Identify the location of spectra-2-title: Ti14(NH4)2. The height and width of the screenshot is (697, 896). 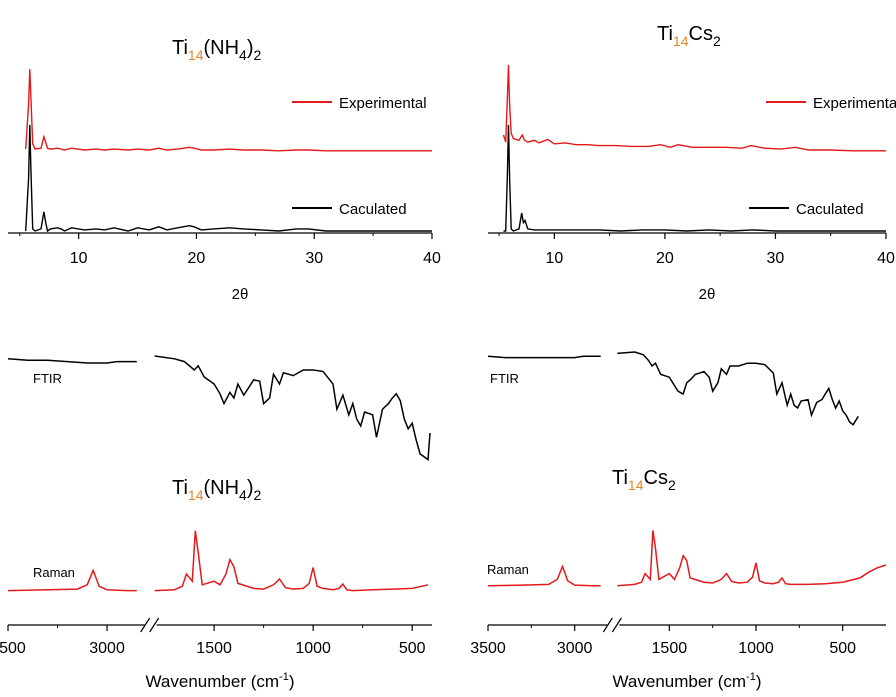
(217, 490).